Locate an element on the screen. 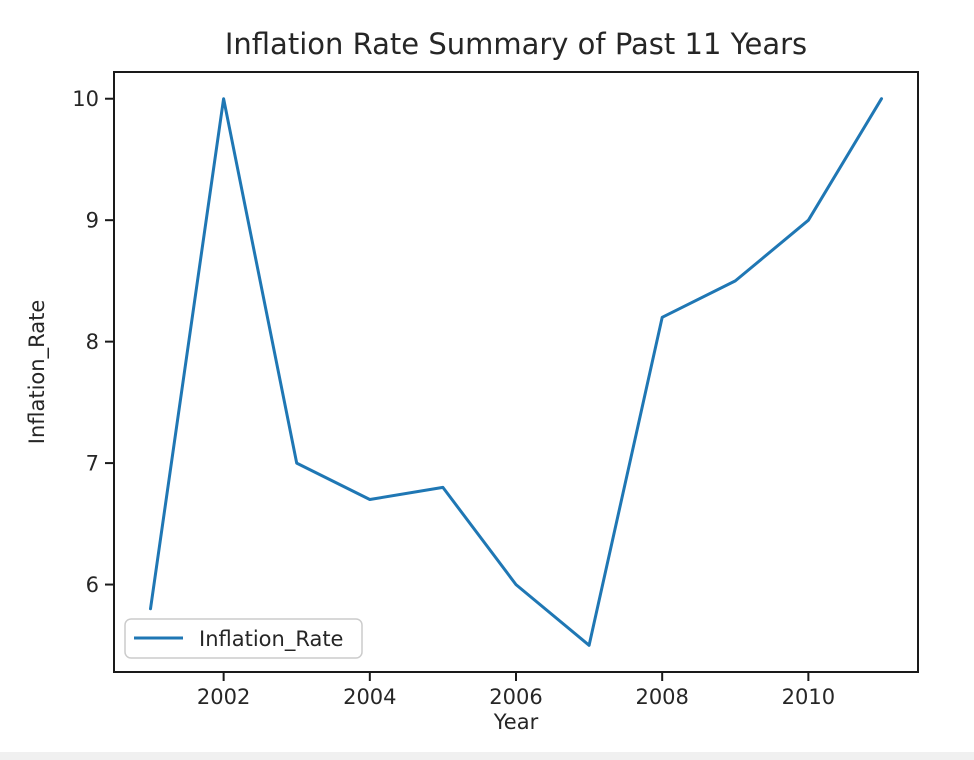 This screenshot has width=974, height=760. x-axis-ticks: 2002 2004 2006 2008 2010 is located at coordinates (516, 690).